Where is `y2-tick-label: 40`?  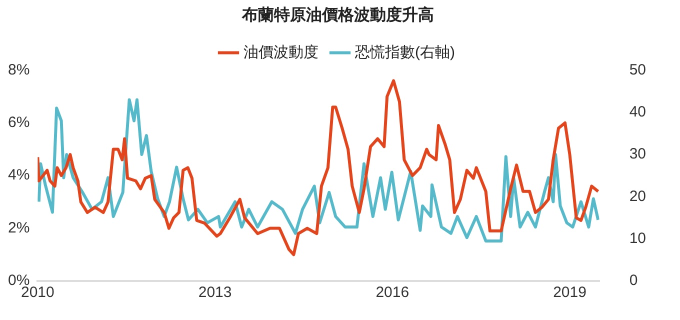
y2-tick-label: 40 is located at coordinates (637, 112).